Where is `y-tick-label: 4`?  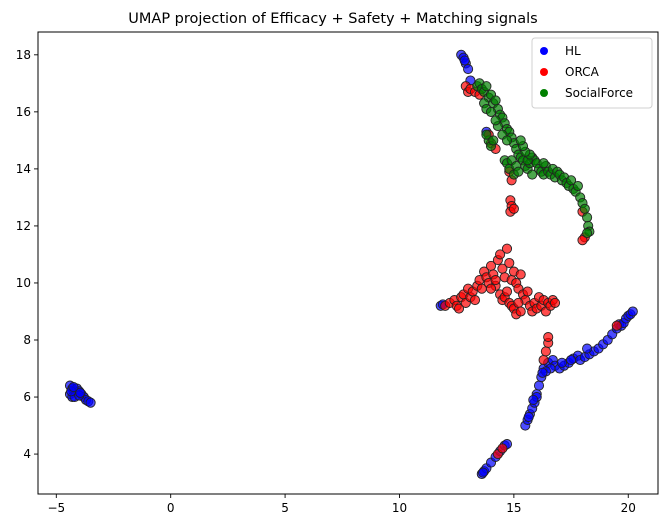
y-tick-label: 4 is located at coordinates (27, 454).